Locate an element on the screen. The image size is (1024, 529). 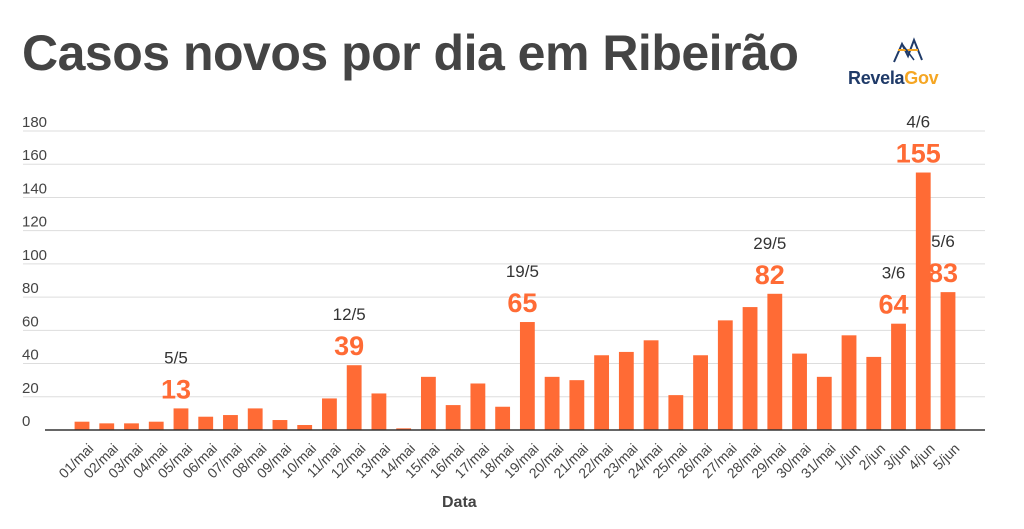
x-tick-label: 5/jun is located at coordinates (946, 456).